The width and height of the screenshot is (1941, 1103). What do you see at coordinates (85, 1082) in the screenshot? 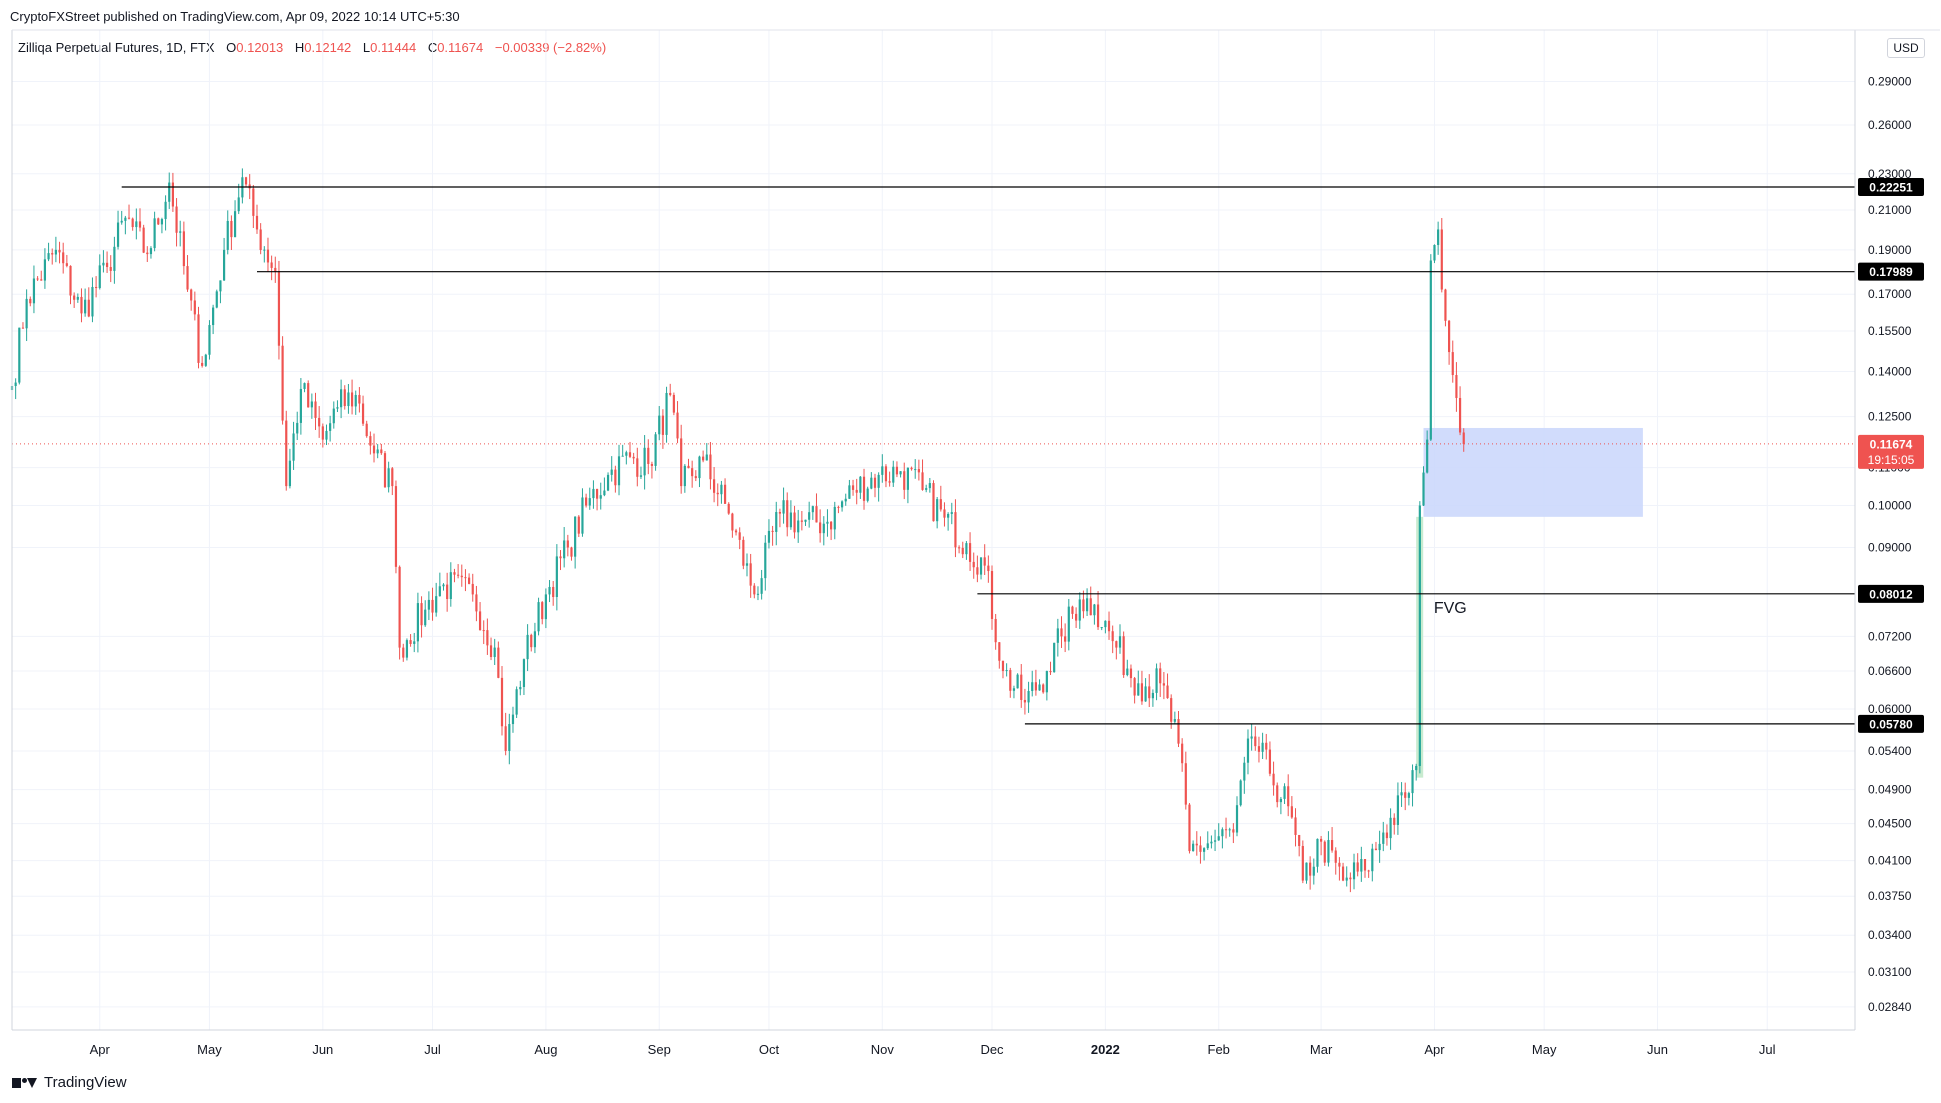
I see `footer-brand: TradingView` at bounding box center [85, 1082].